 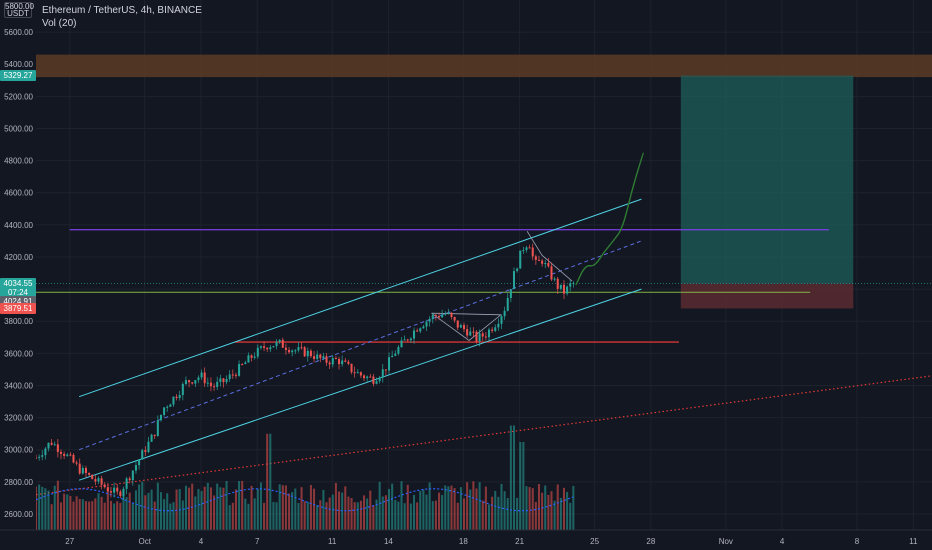 I want to click on price-tag-3: 4024.91, so click(x=18, y=301).